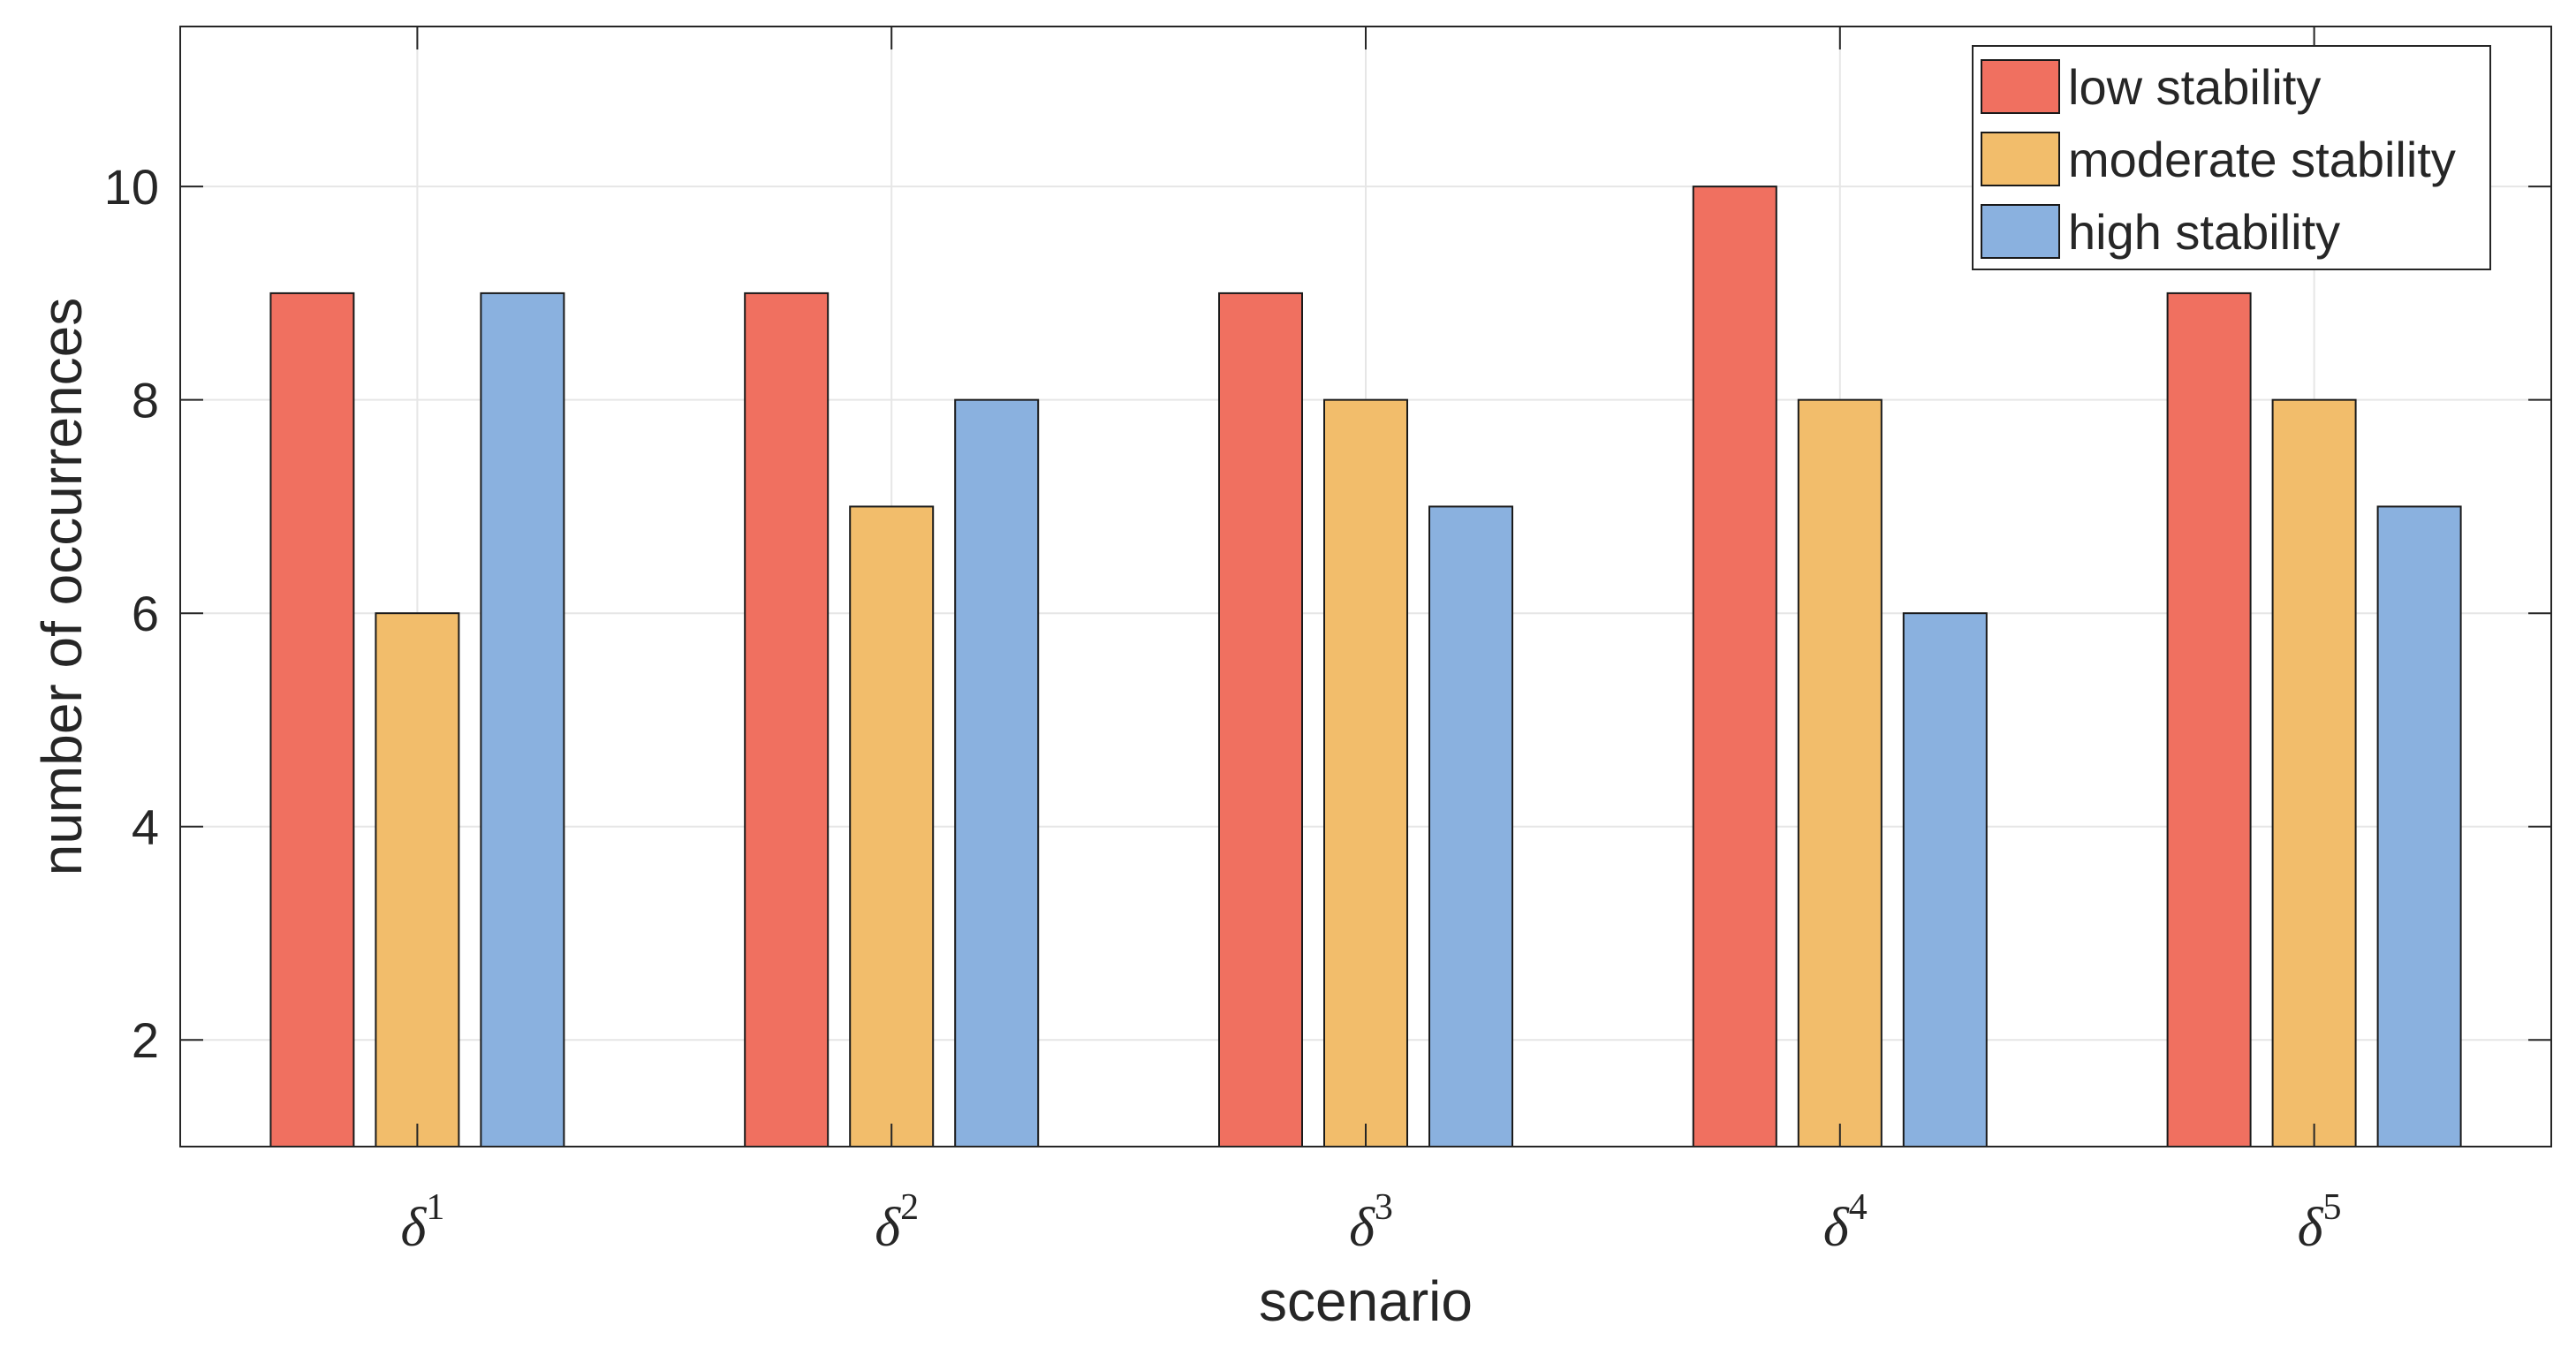 The image size is (2576, 1348). What do you see at coordinates (909, 1207) in the screenshot?
I see `x-tick-label-superscript: 2` at bounding box center [909, 1207].